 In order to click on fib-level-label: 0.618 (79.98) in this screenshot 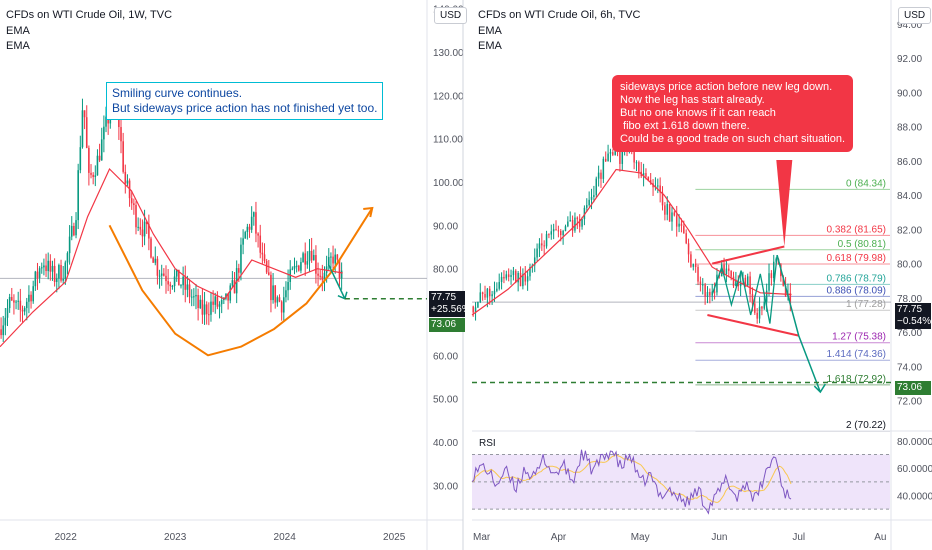, I will do `click(857, 258)`.